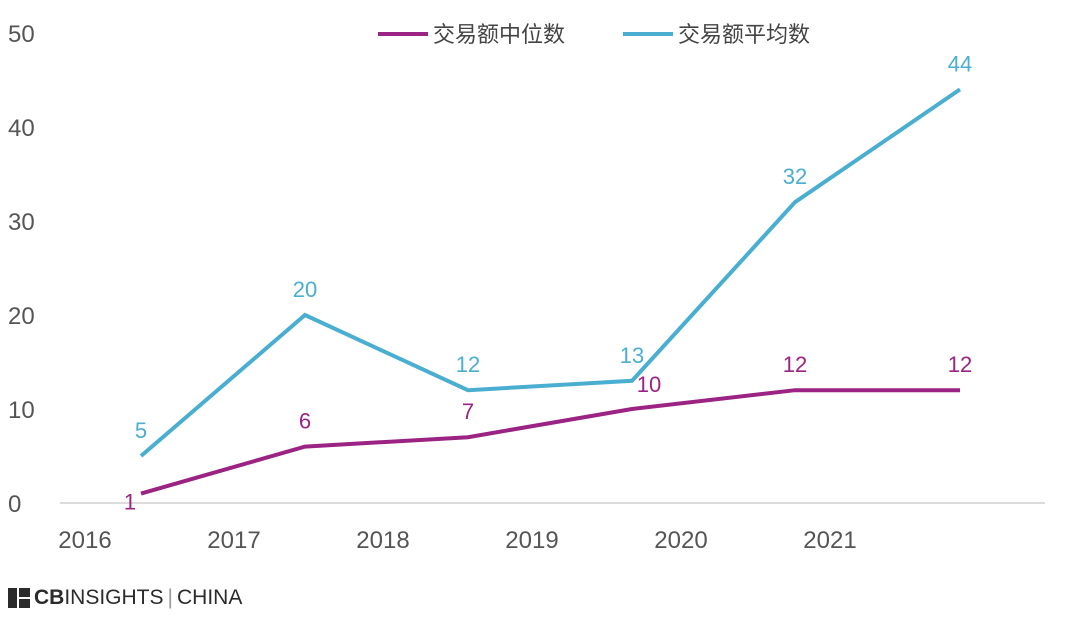  I want to click on data-label: 20, so click(305, 289).